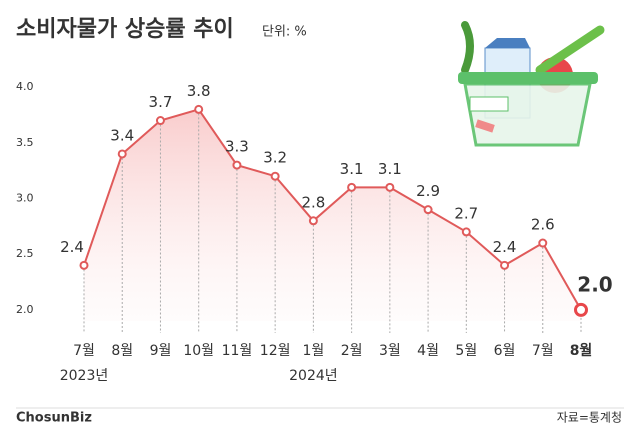  What do you see at coordinates (313, 202) in the screenshot?
I see `value-label: 2.8` at bounding box center [313, 202].